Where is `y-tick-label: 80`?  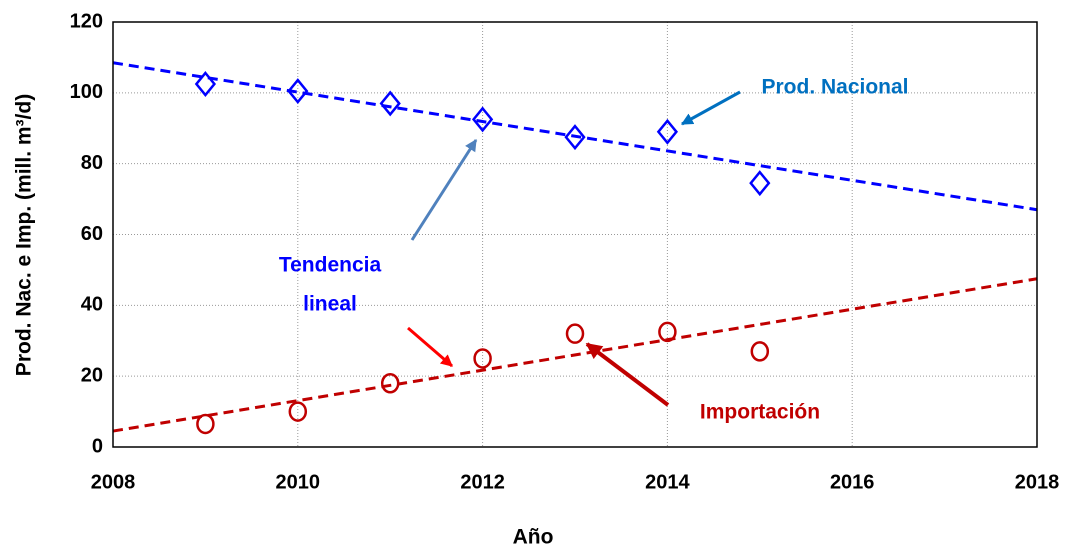
y-tick-label: 80 is located at coordinates (92, 163).